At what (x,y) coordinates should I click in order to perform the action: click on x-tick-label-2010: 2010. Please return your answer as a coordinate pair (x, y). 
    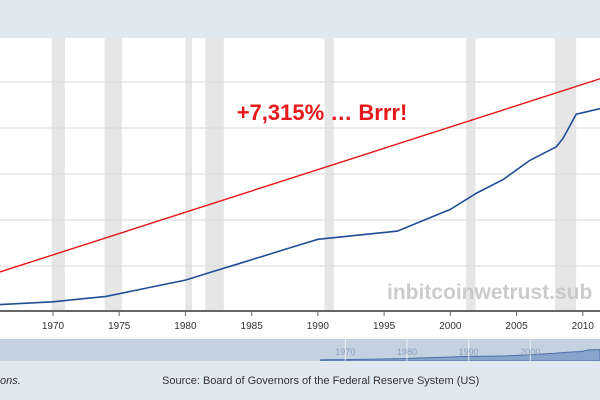
    Looking at the image, I should click on (583, 326).